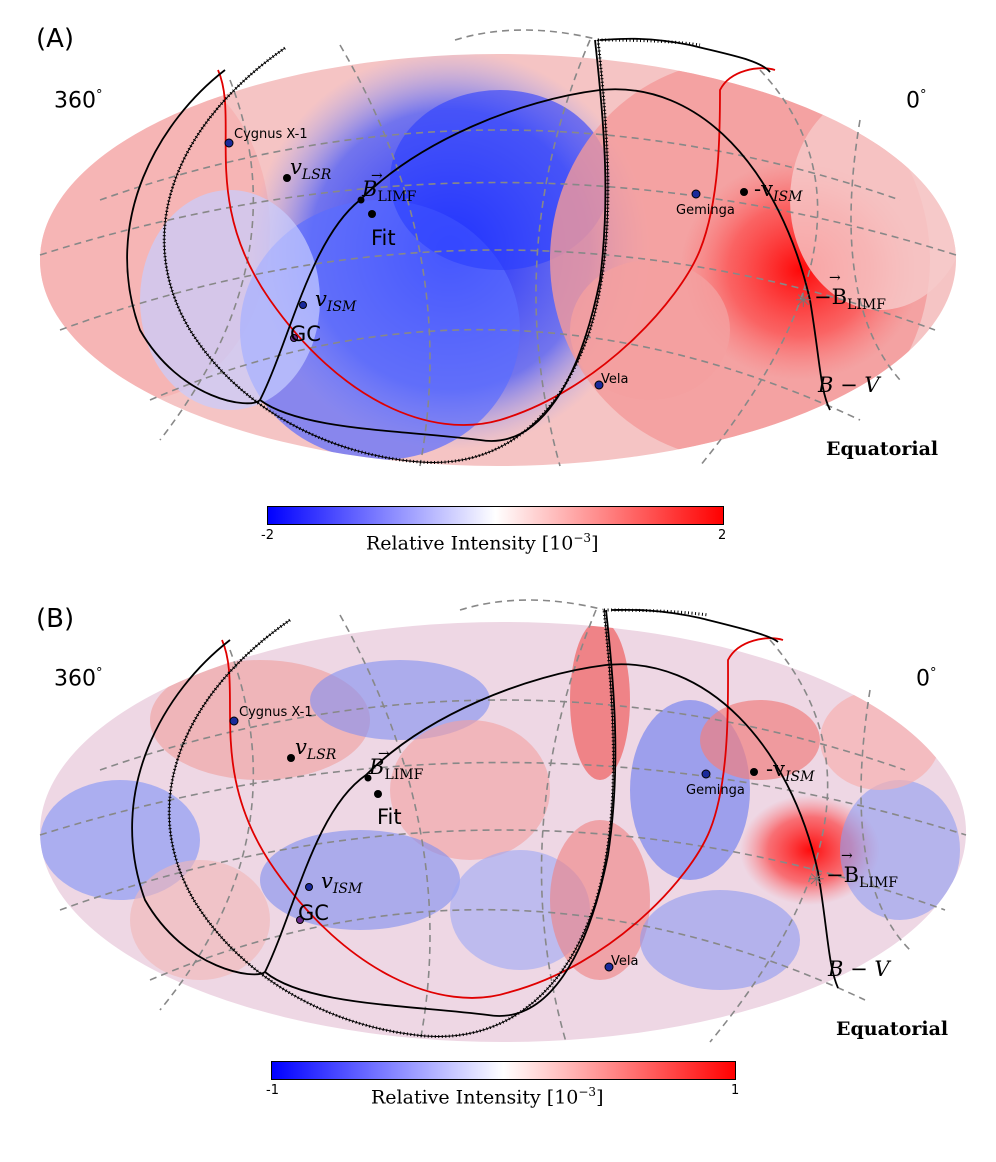 The height and width of the screenshot is (1162, 996). I want to click on cygnus-marker-a, so click(229, 143).